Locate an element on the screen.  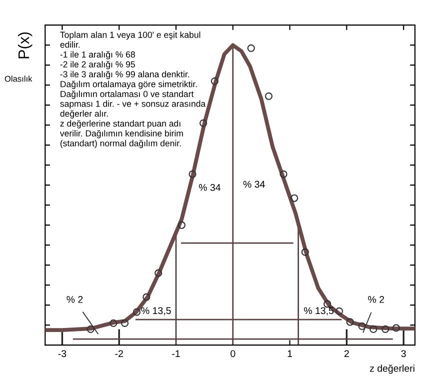
x-tick-label: -3 is located at coordinates (62, 354).